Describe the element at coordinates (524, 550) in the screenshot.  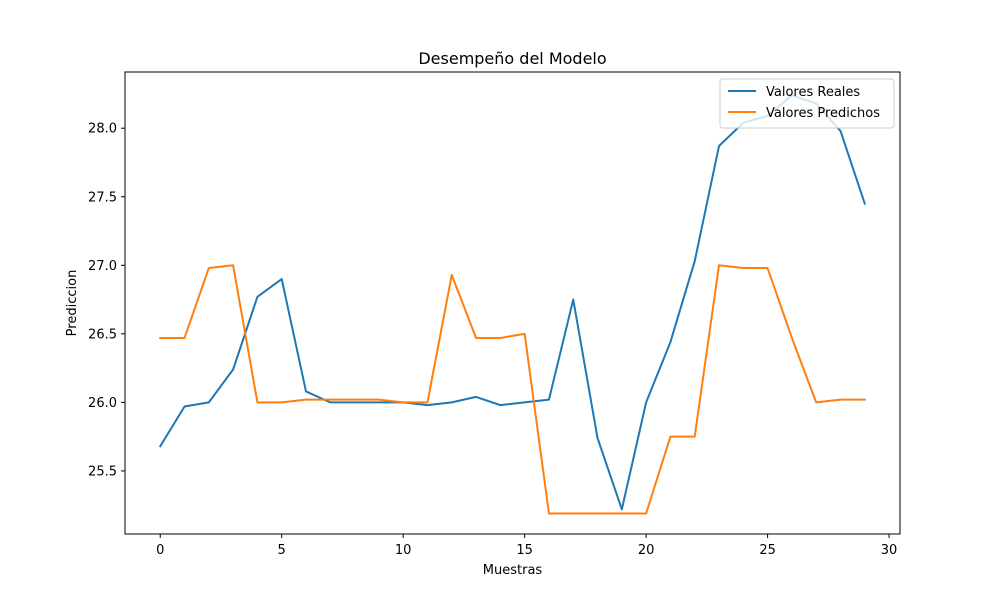
I see `x-tick-label: 15` at that location.